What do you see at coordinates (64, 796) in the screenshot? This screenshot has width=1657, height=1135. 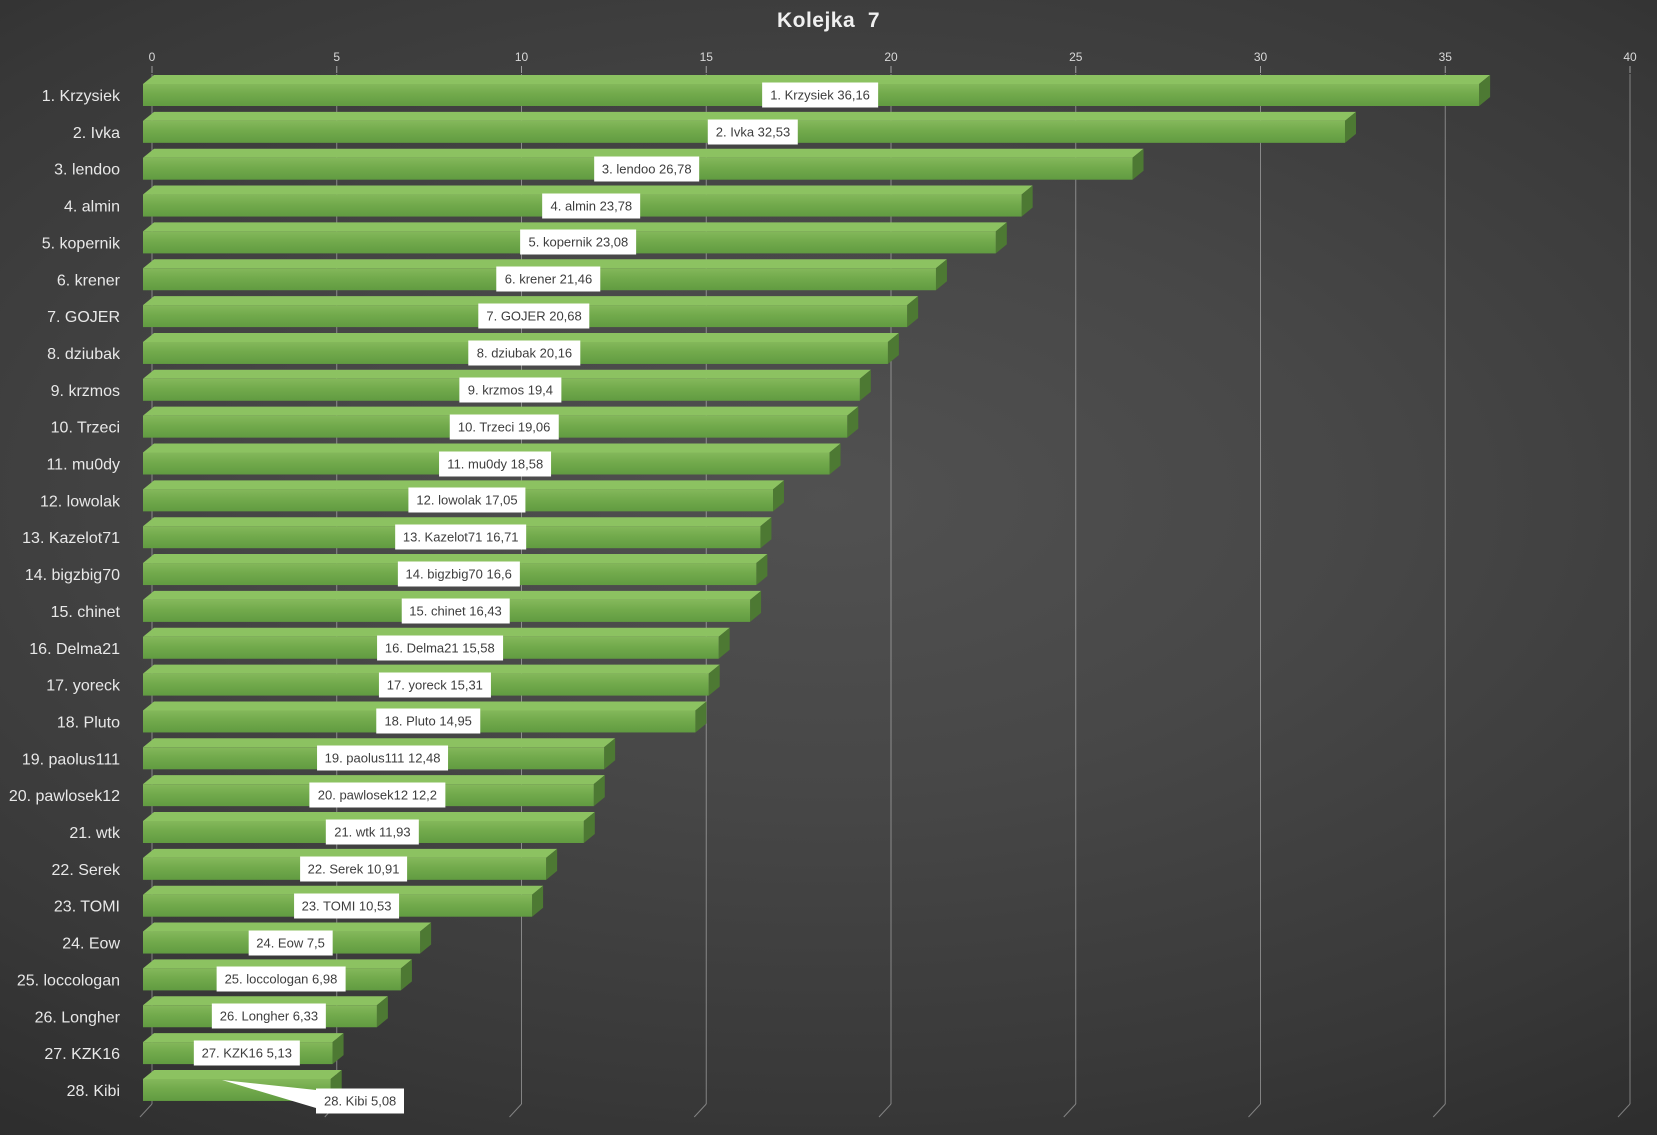 I see `category-label: 20. pawlosek12` at bounding box center [64, 796].